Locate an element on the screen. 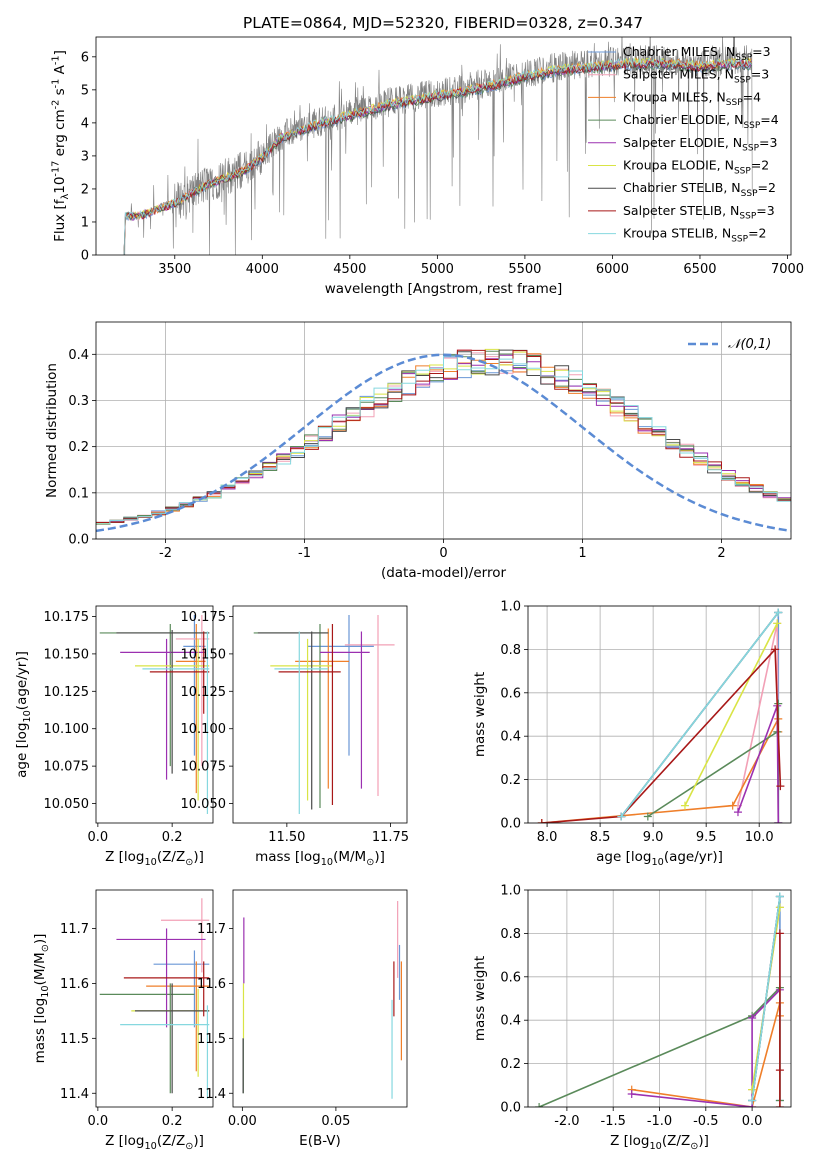 The width and height of the screenshot is (819, 1170). x-axis-label: age [log10(age/yr)] is located at coordinates (659, 858).